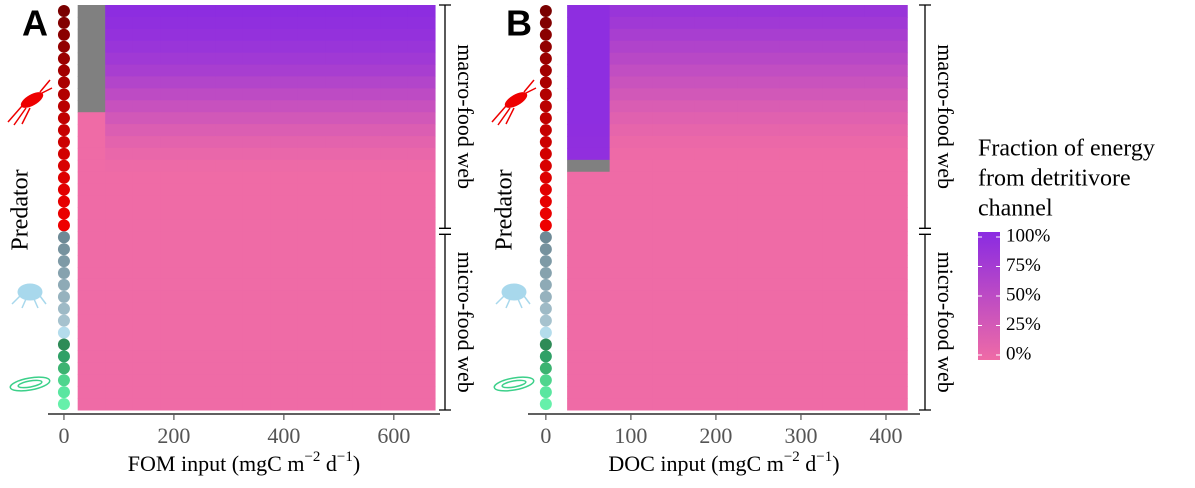 The image size is (1195, 488). What do you see at coordinates (800, 435) in the screenshot?
I see `x-tick-label: 300` at bounding box center [800, 435].